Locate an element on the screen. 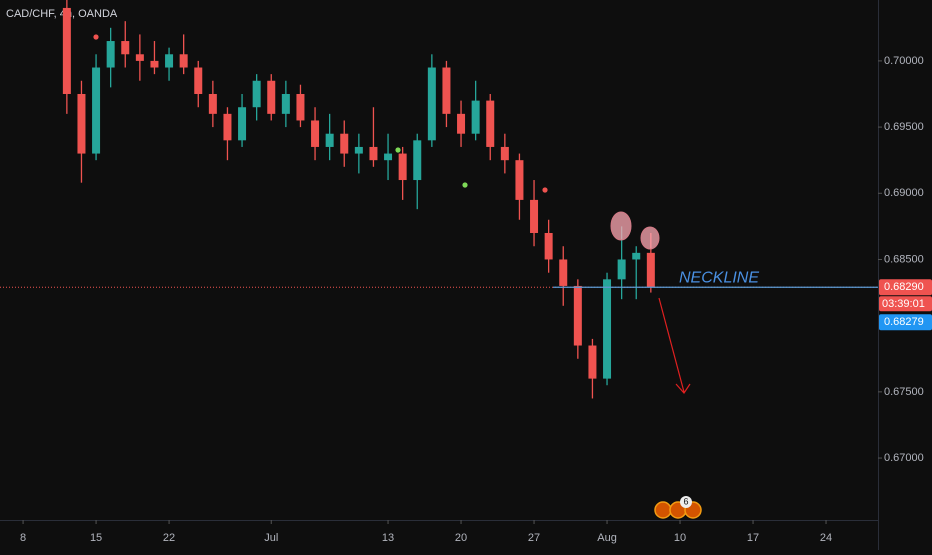 Image resolution: width=932 pixels, height=555 pixels. y-tick-label: 0.67000 is located at coordinates (904, 458).